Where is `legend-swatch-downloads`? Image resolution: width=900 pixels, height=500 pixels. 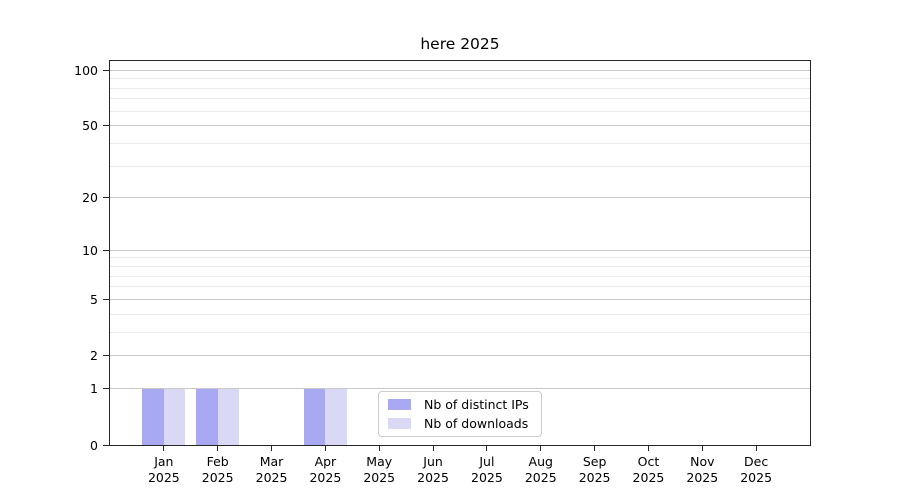 legend-swatch-downloads is located at coordinates (399, 423).